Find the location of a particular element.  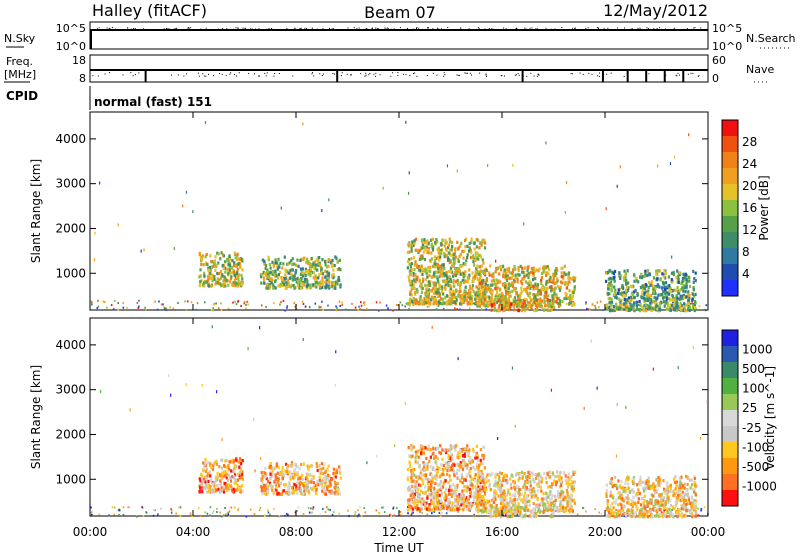

power-speck-cell is located at coordinates (383, 188).